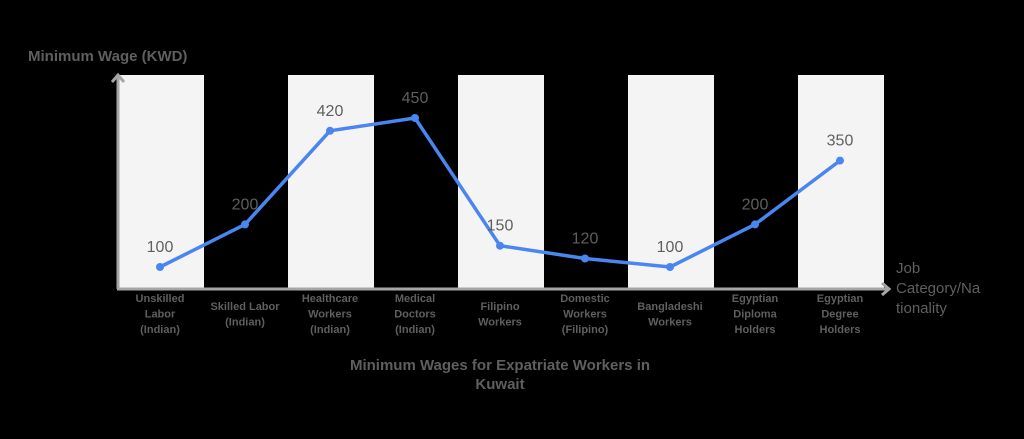  Describe the element at coordinates (118, 77) in the screenshot. I see `y-axis-arrow-icon` at that location.